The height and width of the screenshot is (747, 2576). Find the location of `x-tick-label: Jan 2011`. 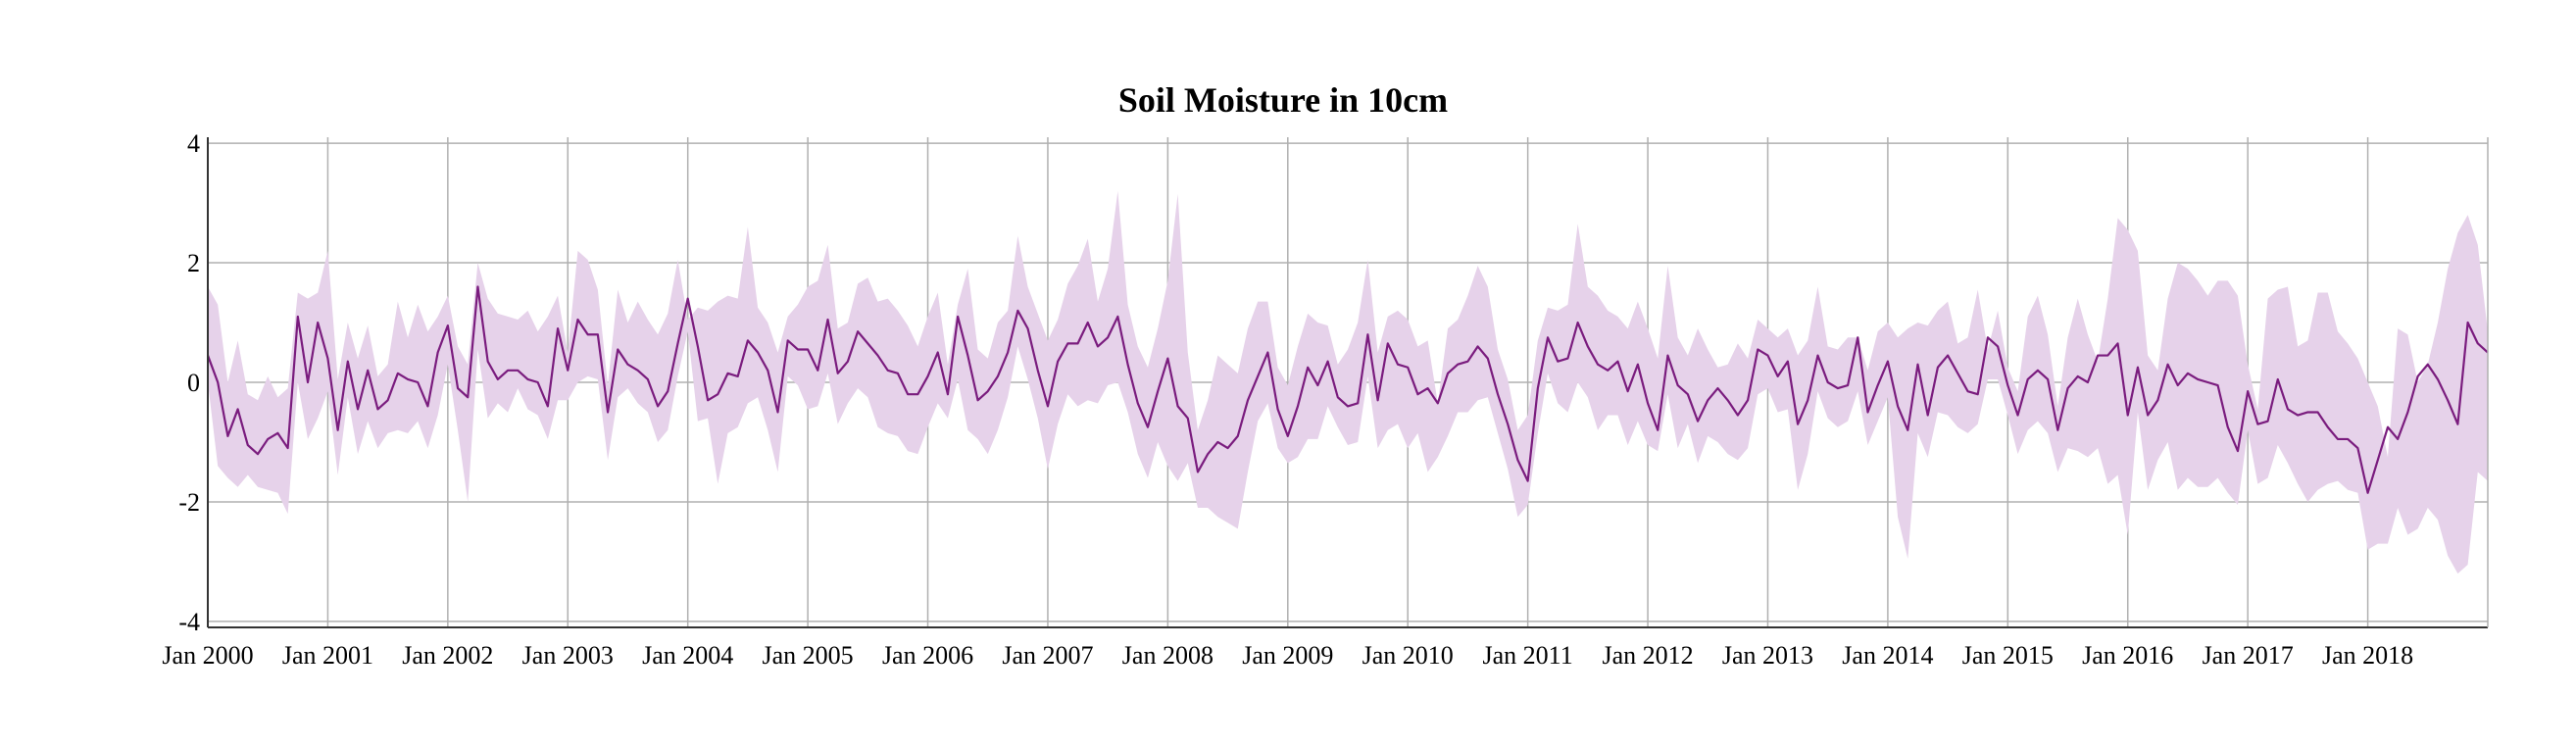

x-tick-label: Jan 2011 is located at coordinates (1528, 656).